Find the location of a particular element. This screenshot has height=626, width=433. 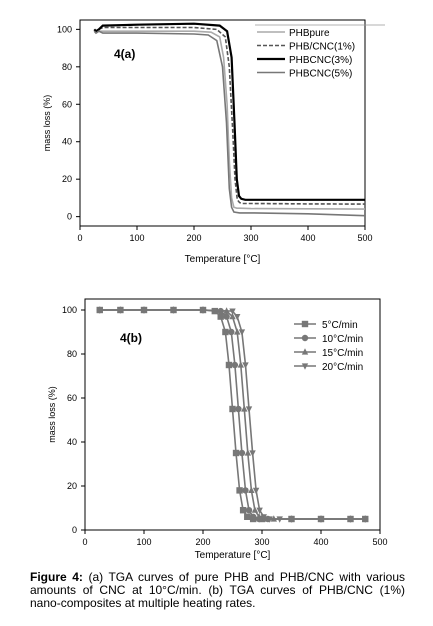

legend-label: 10°C/min is located at coordinates (342, 339).